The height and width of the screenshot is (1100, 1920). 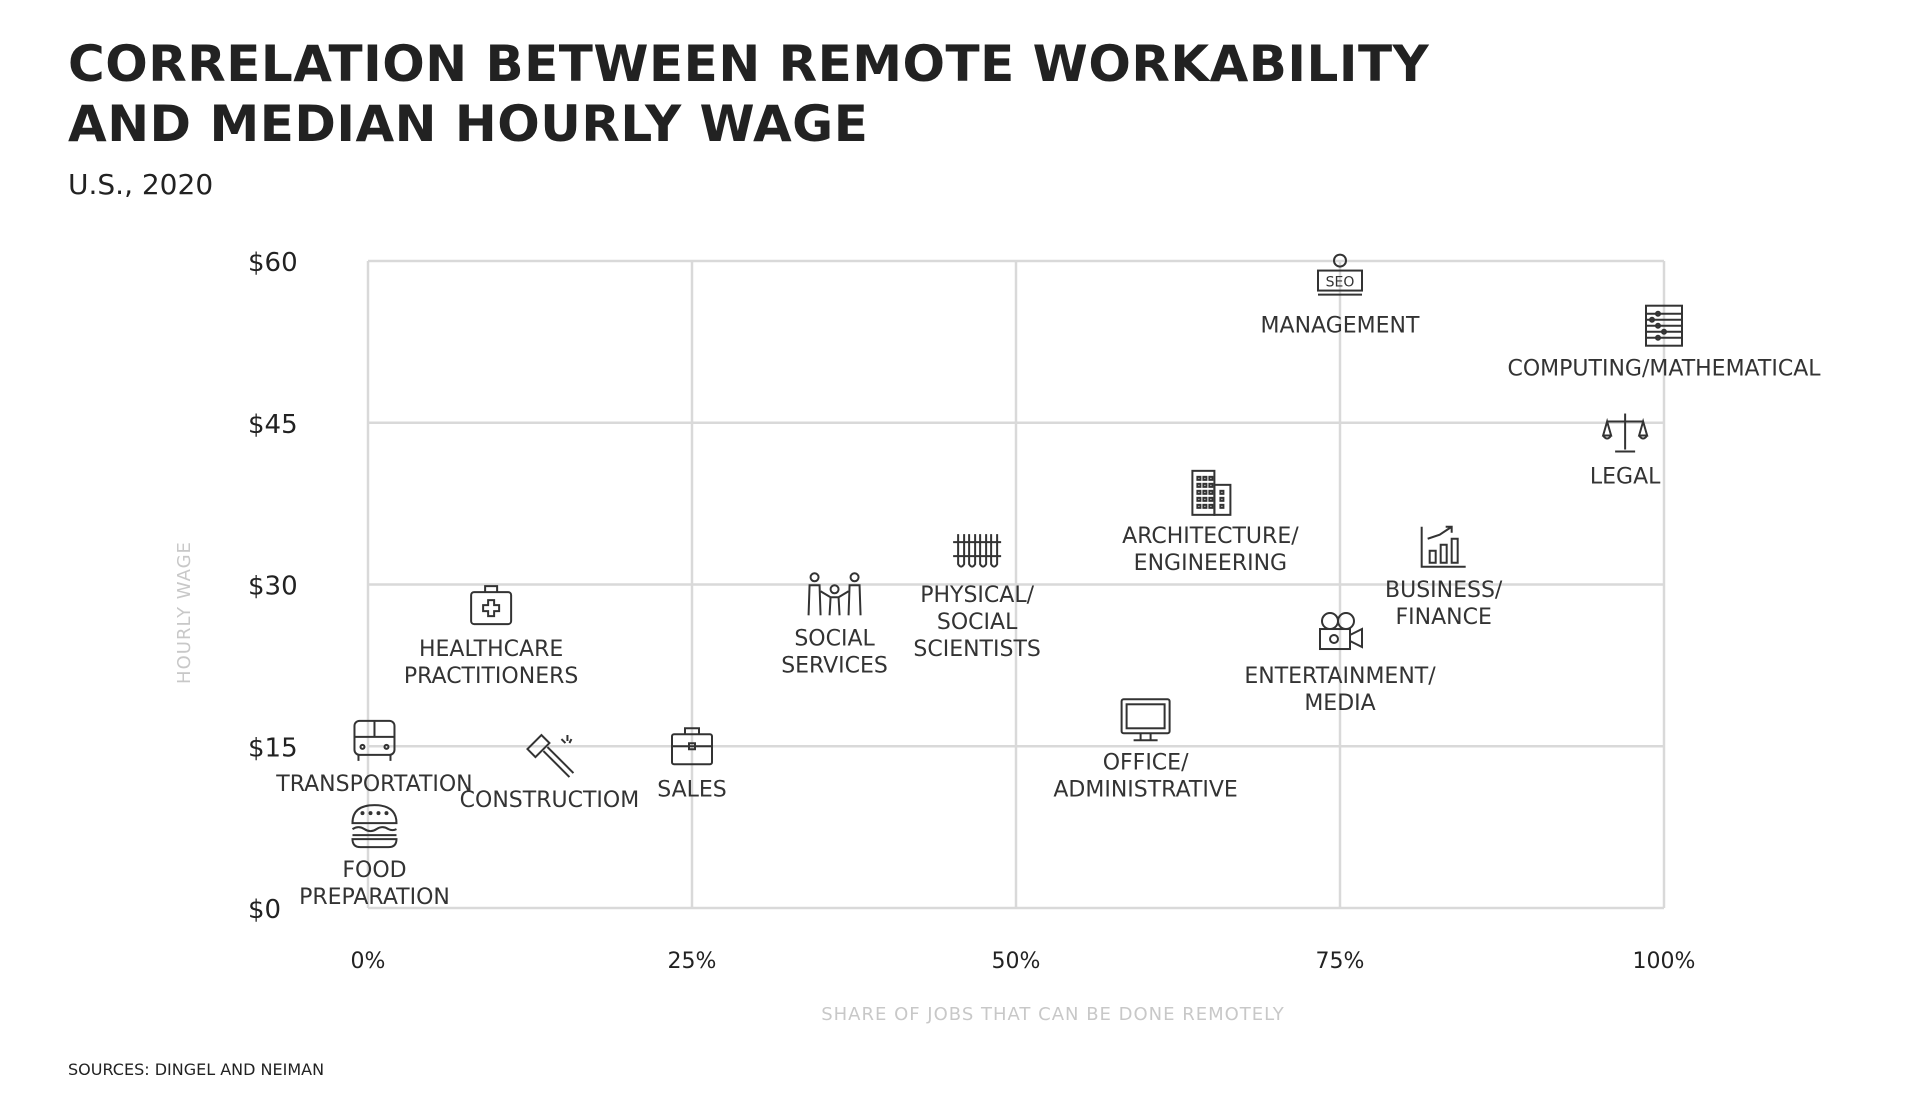 What do you see at coordinates (196, 1069) in the screenshot?
I see `source-note: SOURCES: DINGEL AND NEIMAN` at bounding box center [196, 1069].